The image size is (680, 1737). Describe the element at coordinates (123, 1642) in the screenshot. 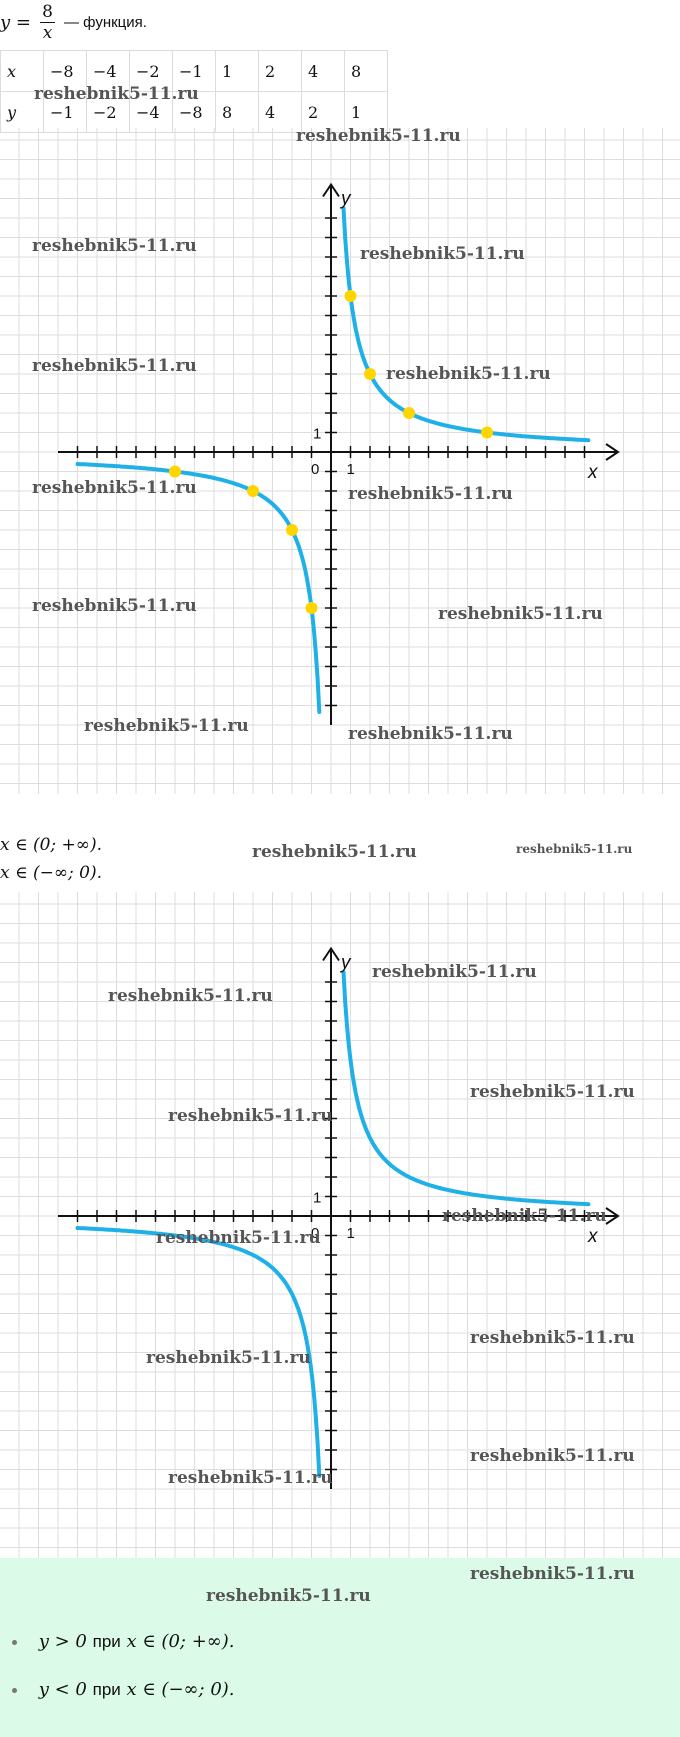

I see `list-item: y > 0 при x ∈ (0; +∞).` at that location.